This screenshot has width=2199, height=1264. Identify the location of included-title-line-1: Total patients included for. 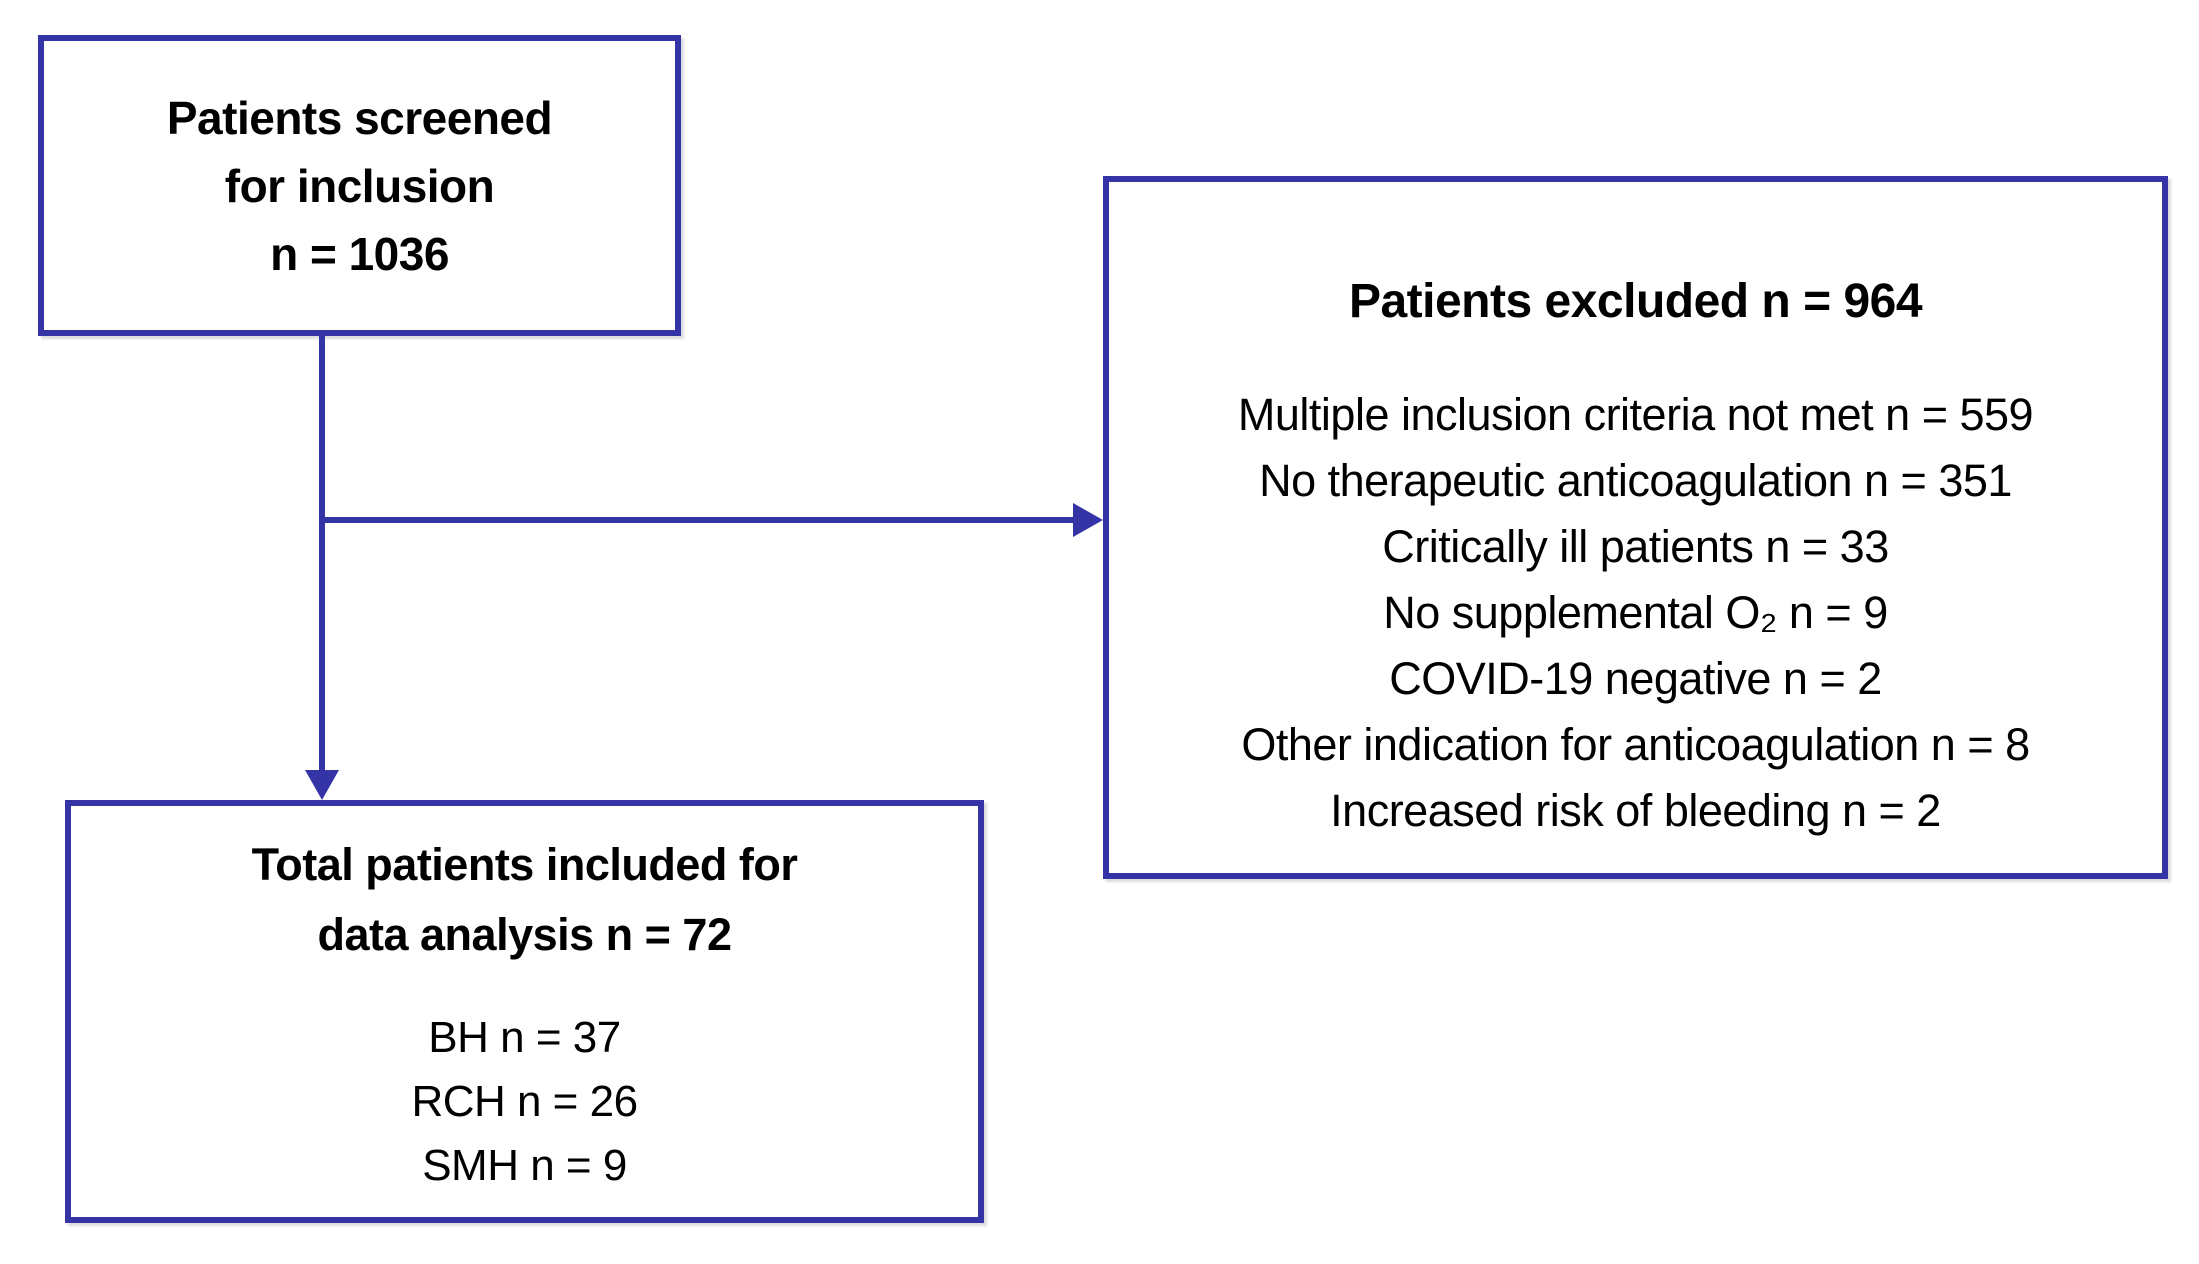
(524, 864).